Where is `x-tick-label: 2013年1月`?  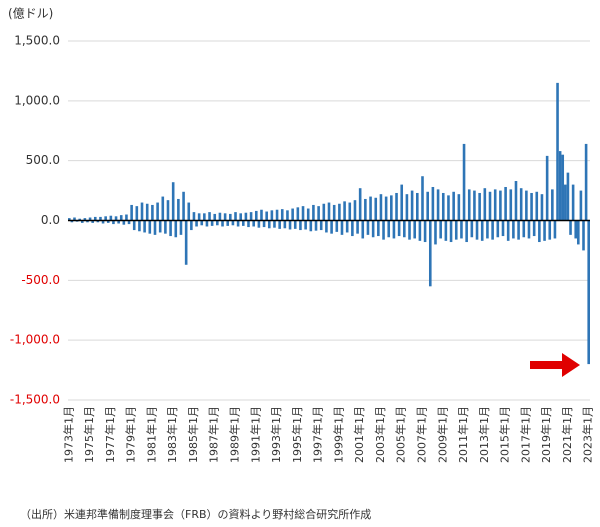
x-tick-label: 2013年1月 is located at coordinates (484, 434).